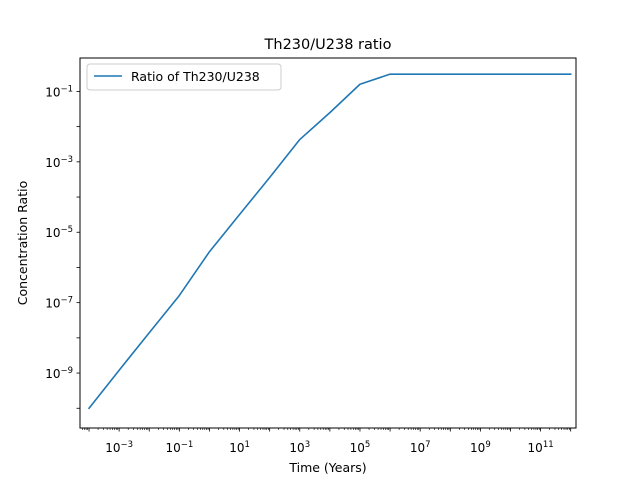 The width and height of the screenshot is (640, 480). What do you see at coordinates (327, 467) in the screenshot?
I see `x-axis-label: Time (Years)` at bounding box center [327, 467].